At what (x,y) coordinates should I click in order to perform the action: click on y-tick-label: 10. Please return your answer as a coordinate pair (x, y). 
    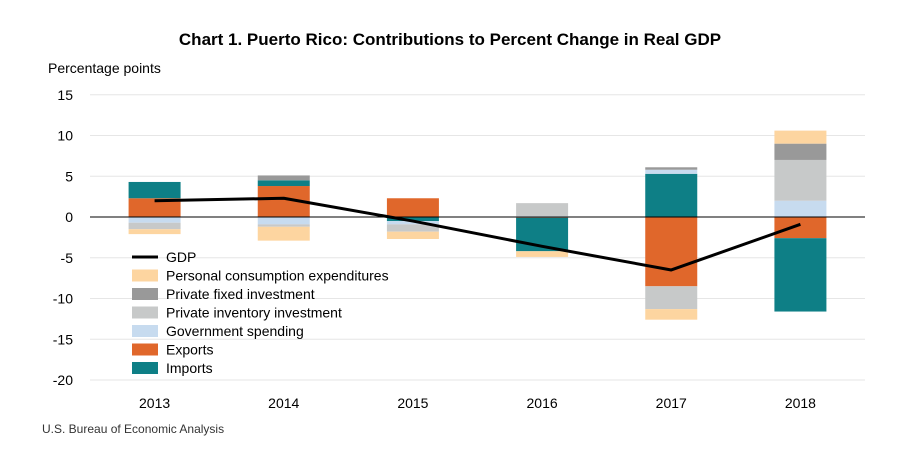
    Looking at the image, I should click on (65, 136).